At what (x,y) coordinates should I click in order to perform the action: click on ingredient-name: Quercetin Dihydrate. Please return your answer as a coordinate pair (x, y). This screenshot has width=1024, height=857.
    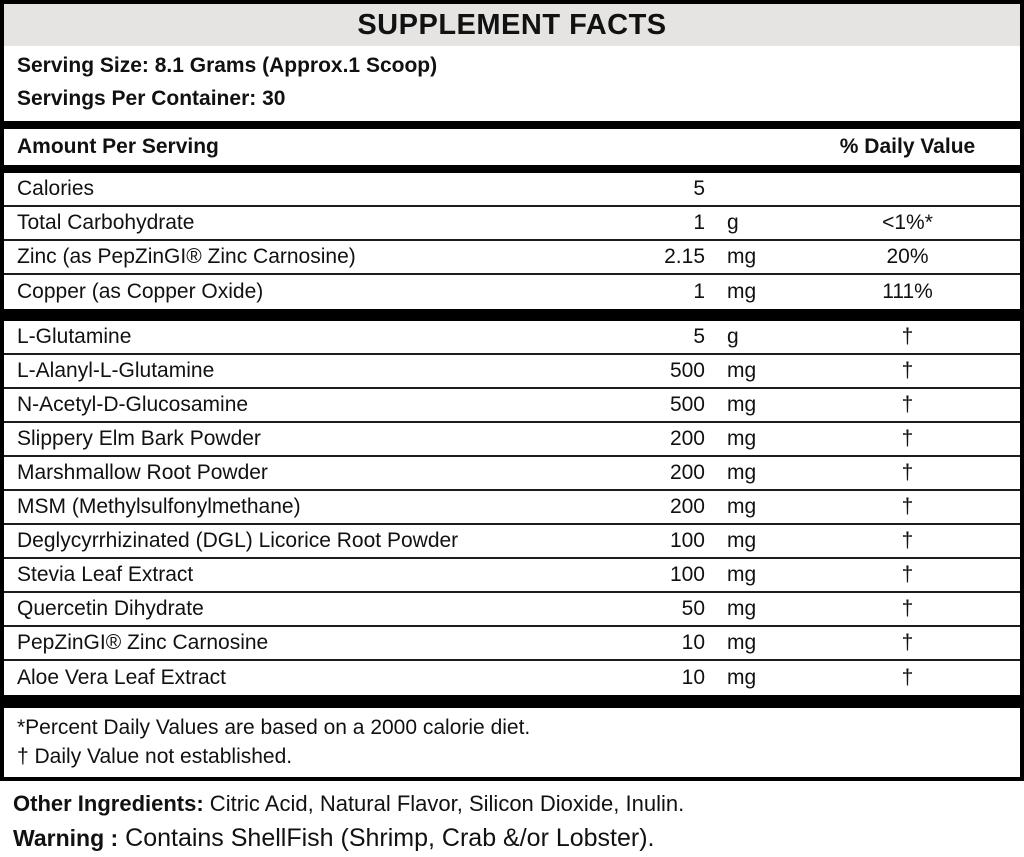
    Looking at the image, I should click on (110, 608).